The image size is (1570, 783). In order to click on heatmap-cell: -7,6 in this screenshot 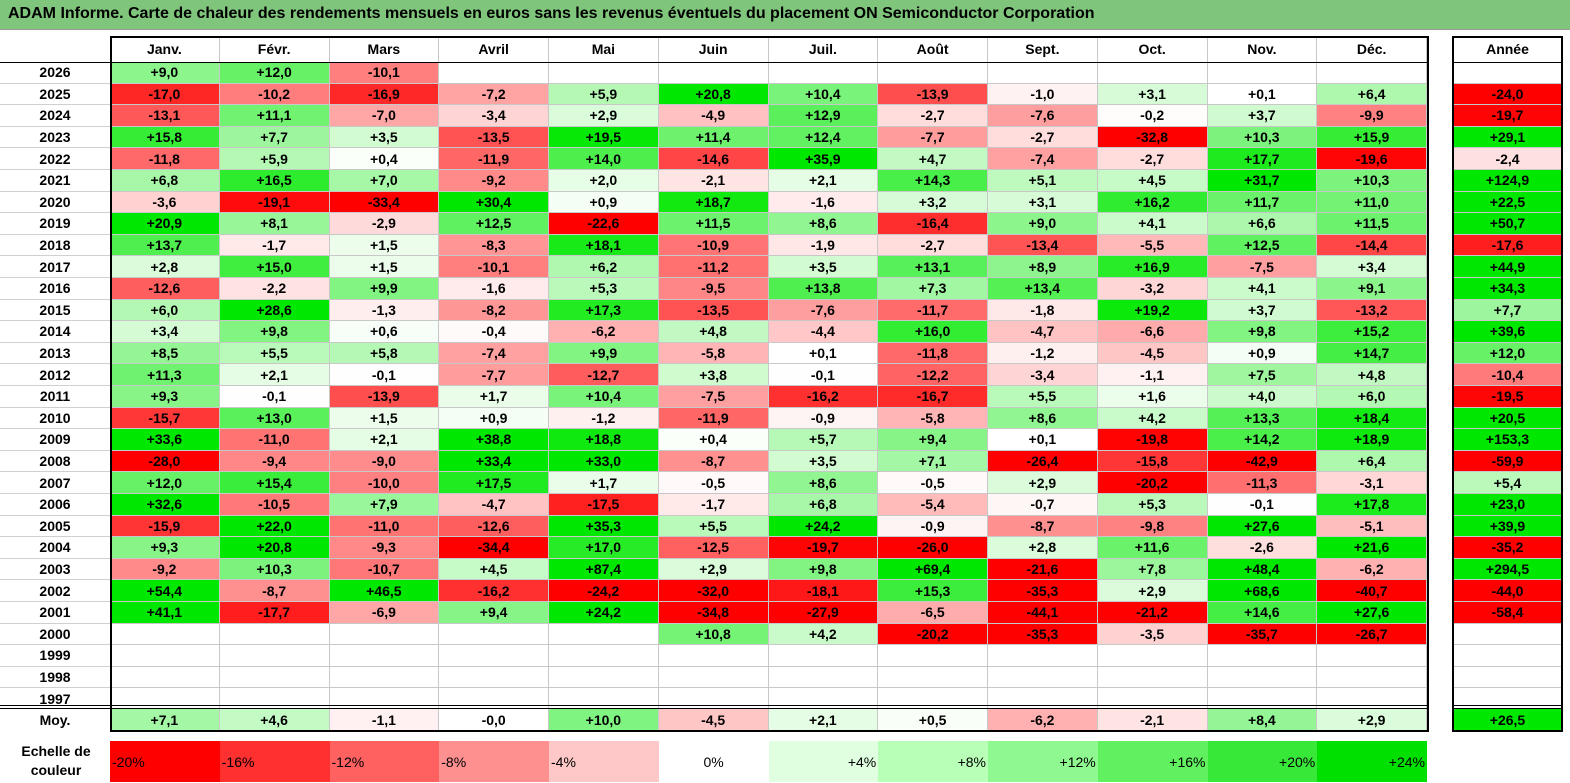, I will do `click(1043, 116)`.